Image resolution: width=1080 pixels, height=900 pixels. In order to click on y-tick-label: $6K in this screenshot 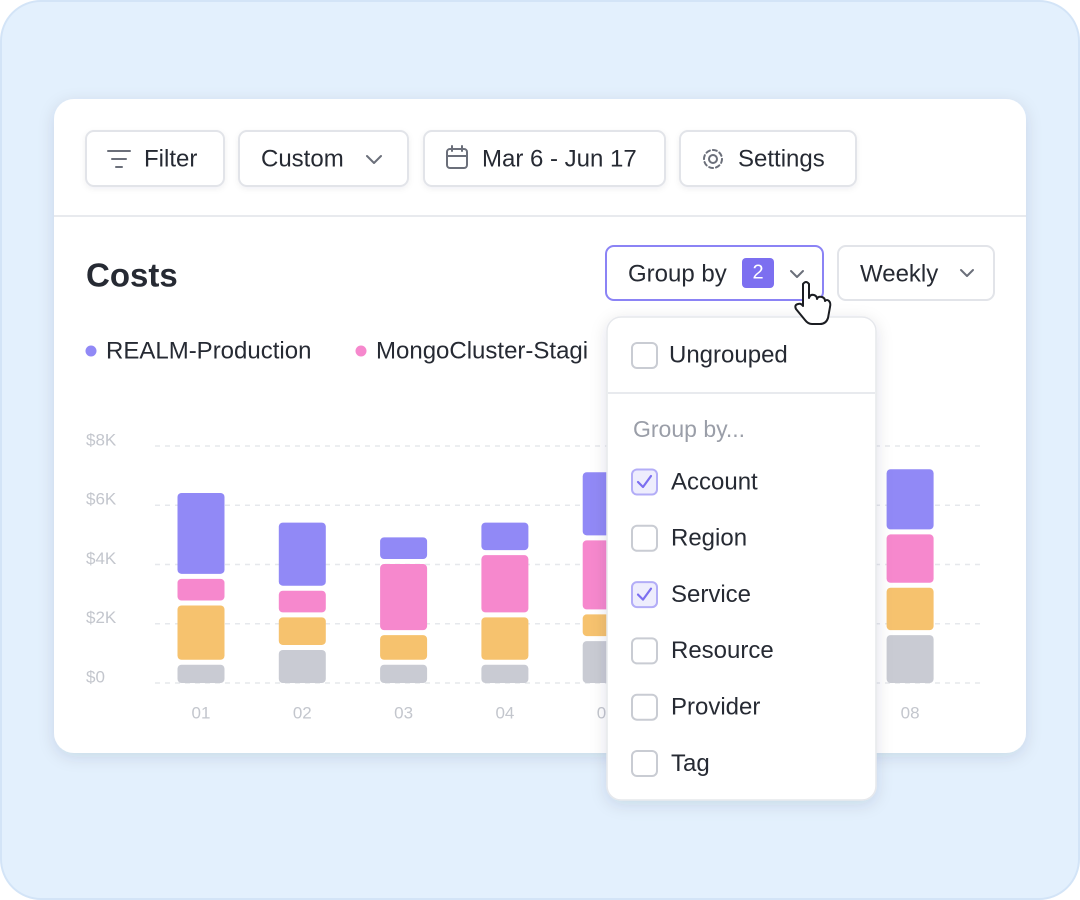, I will do `click(101, 499)`.